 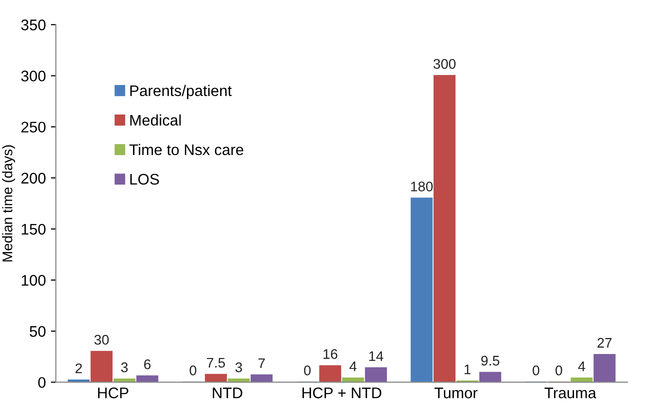 What do you see at coordinates (38, 331) in the screenshot?
I see `y-tick-label: 50` at bounding box center [38, 331].